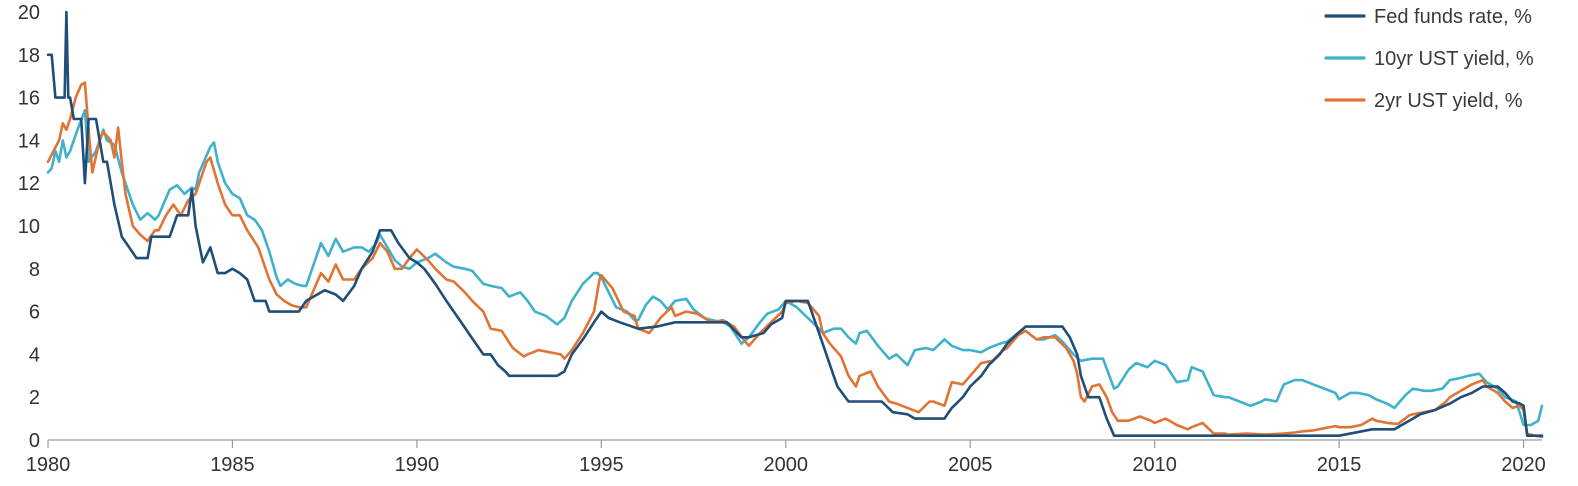 The width and height of the screenshot is (1578, 486). I want to click on x-tick-label-1990: 1990, so click(417, 465).